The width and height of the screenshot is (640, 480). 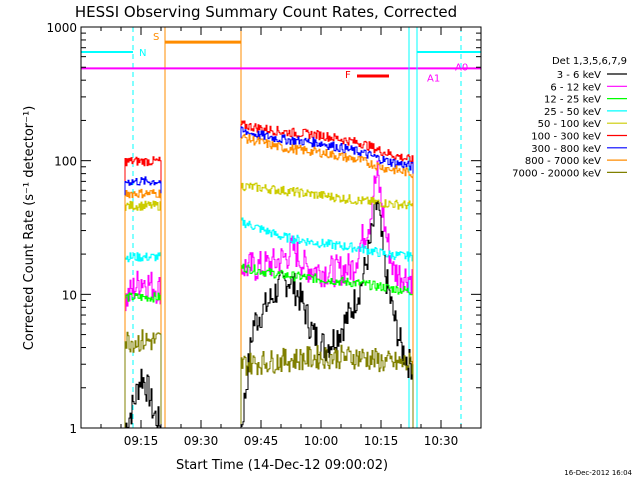 I want to click on x-tick-label-3: 10:00, so click(x=321, y=441).